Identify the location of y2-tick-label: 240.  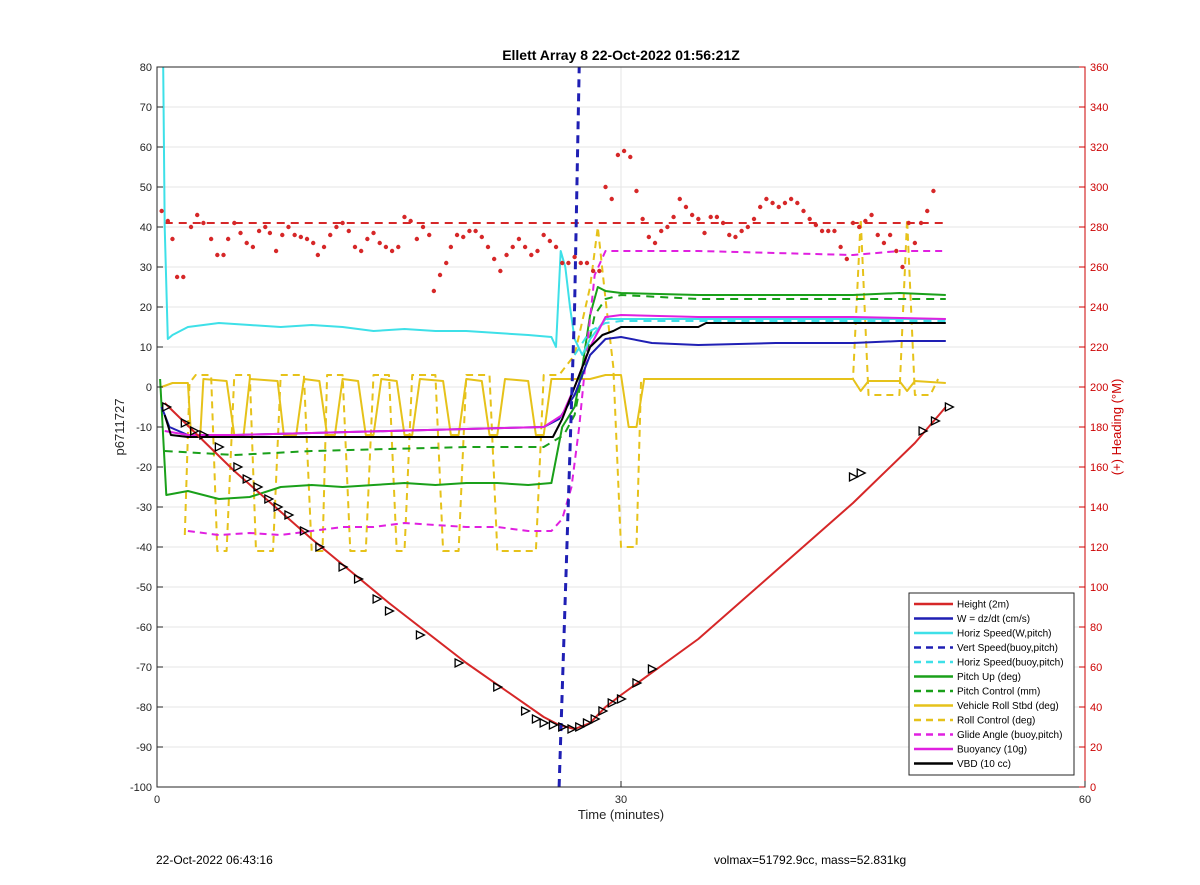
(1099, 308).